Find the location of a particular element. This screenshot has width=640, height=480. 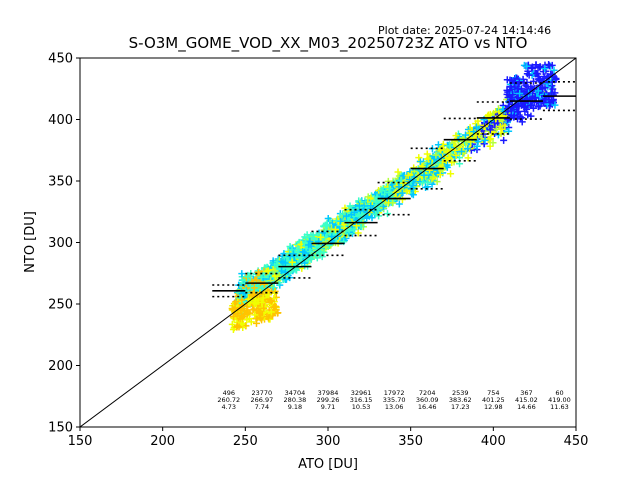

bin-std-label: 7.74 is located at coordinates (262, 407).